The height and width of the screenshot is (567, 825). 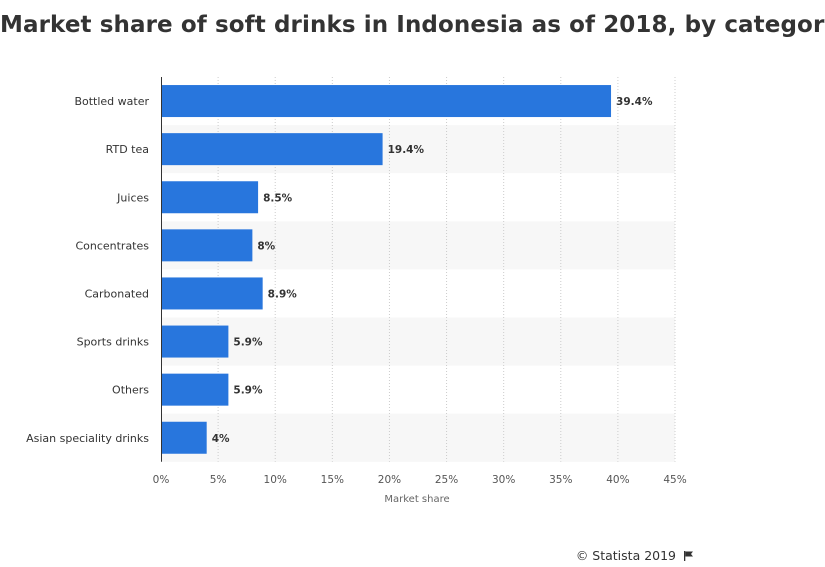 What do you see at coordinates (674, 480) in the screenshot?
I see `x-tick-label: 45%` at bounding box center [674, 480].